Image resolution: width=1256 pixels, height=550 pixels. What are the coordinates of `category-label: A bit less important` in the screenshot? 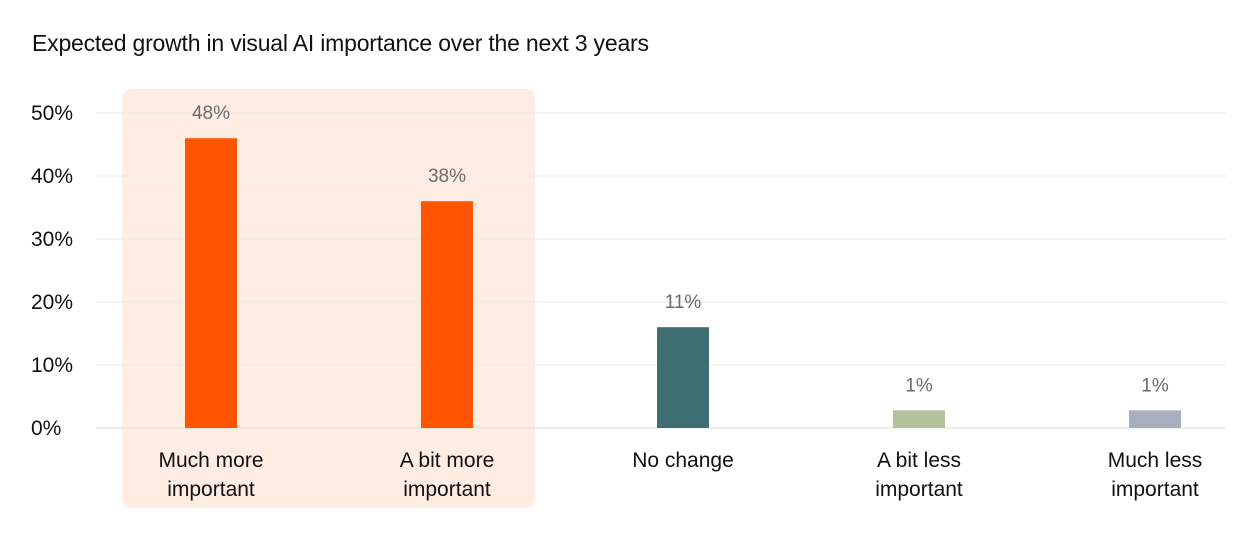 It's located at (919, 475).